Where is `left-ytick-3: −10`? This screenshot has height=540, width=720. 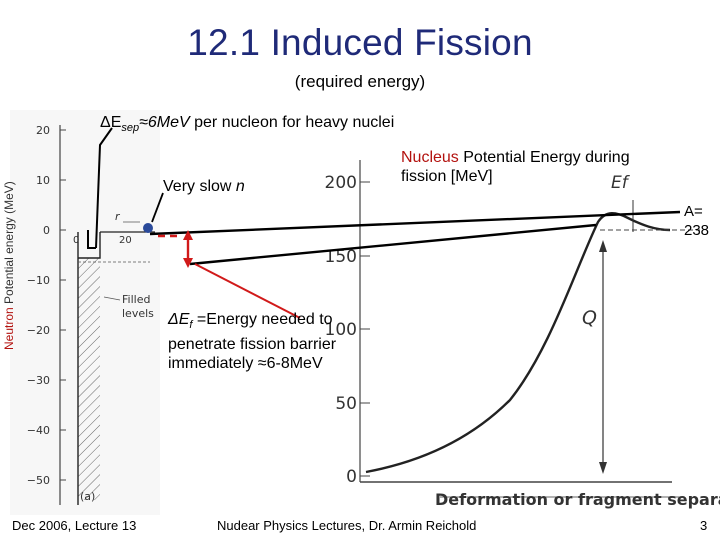
left-ytick-3: −10 is located at coordinates (38, 280).